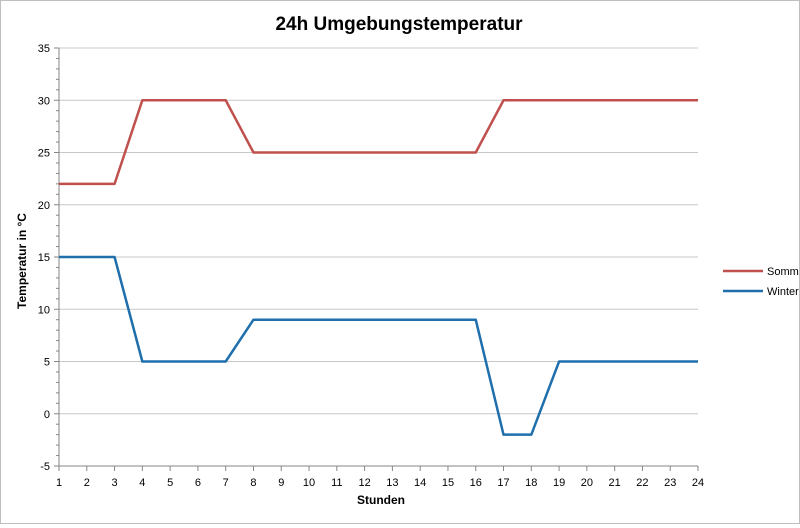 This screenshot has width=800, height=528. I want to click on y-tick-label: 35, so click(44, 49).